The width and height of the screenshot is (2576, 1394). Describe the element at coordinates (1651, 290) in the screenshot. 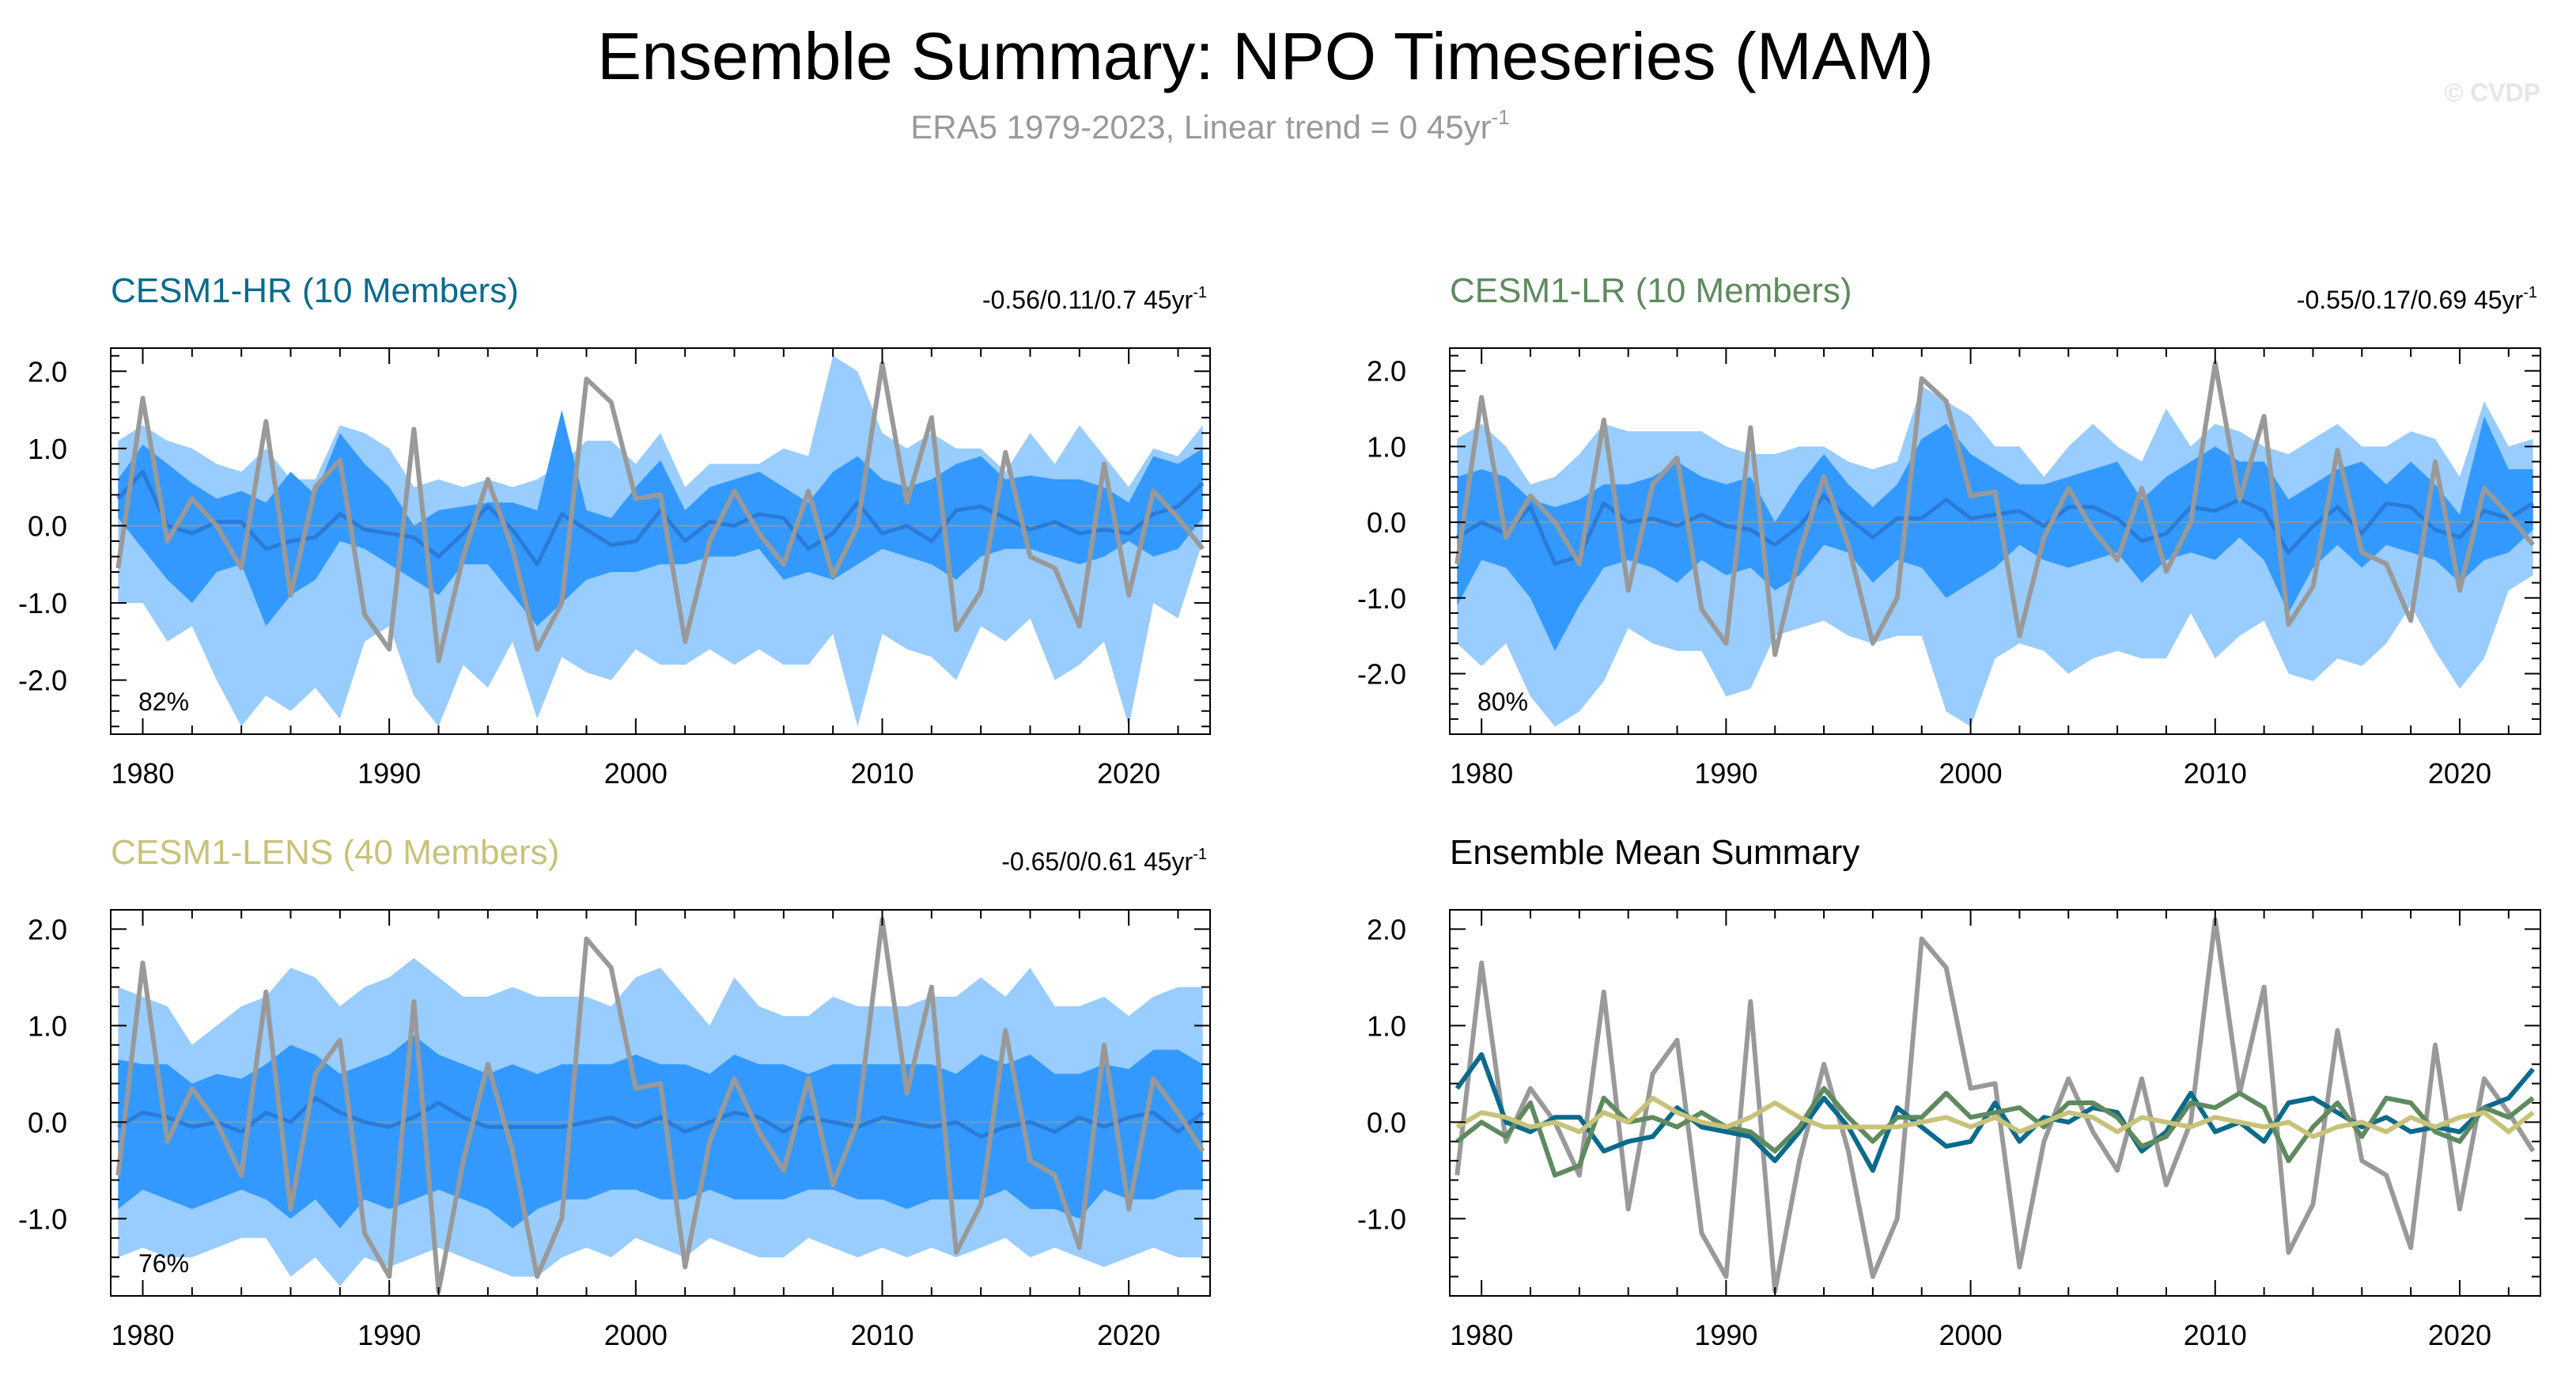

I see `panel-title: CESM1-LR (10 Members)` at that location.